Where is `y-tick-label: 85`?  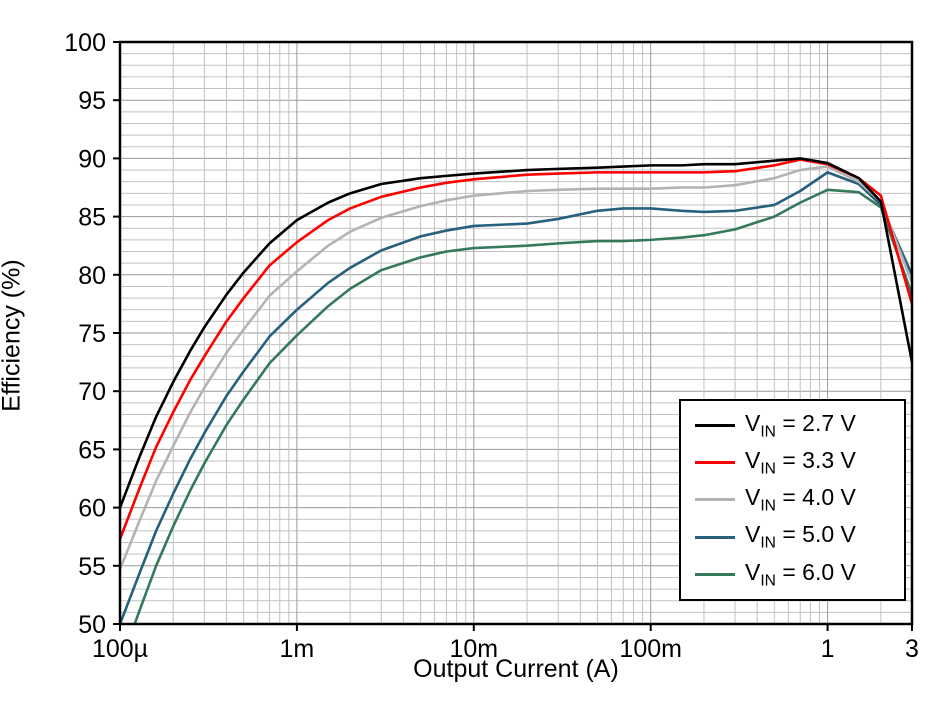
y-tick-label: 85 is located at coordinates (92, 218).